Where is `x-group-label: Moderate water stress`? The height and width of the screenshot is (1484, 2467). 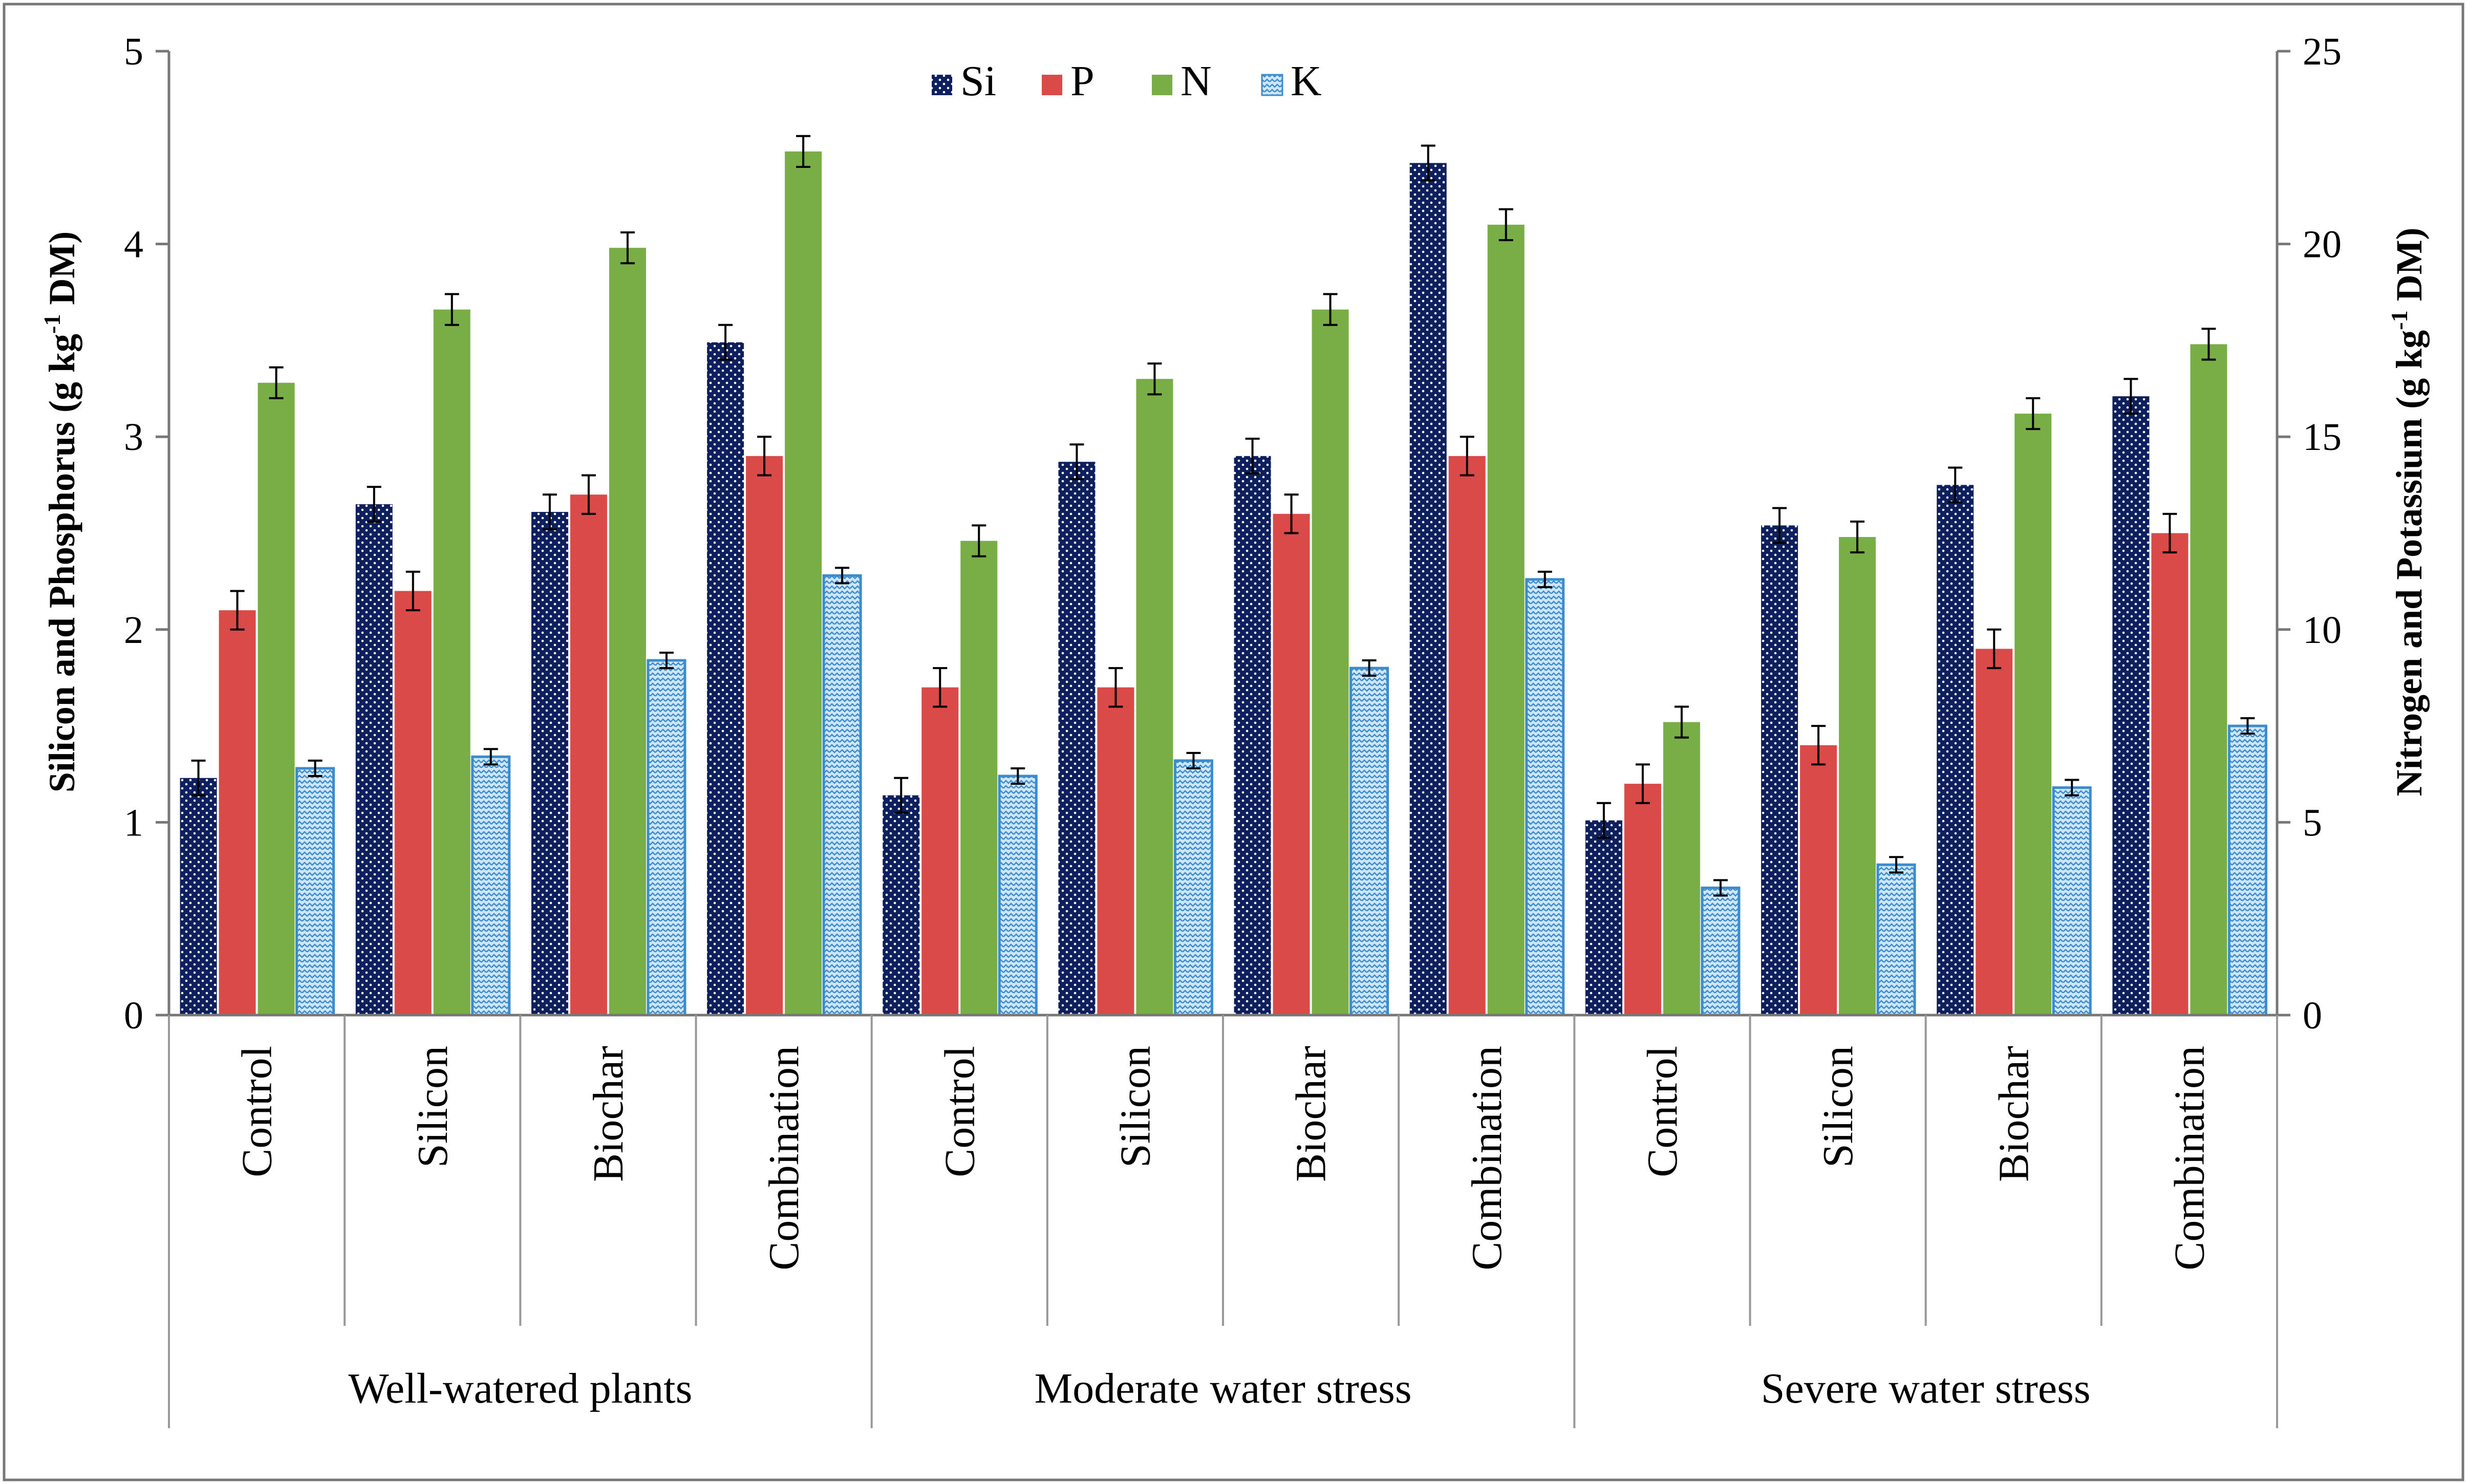 x-group-label: Moderate water stress is located at coordinates (1222, 1388).